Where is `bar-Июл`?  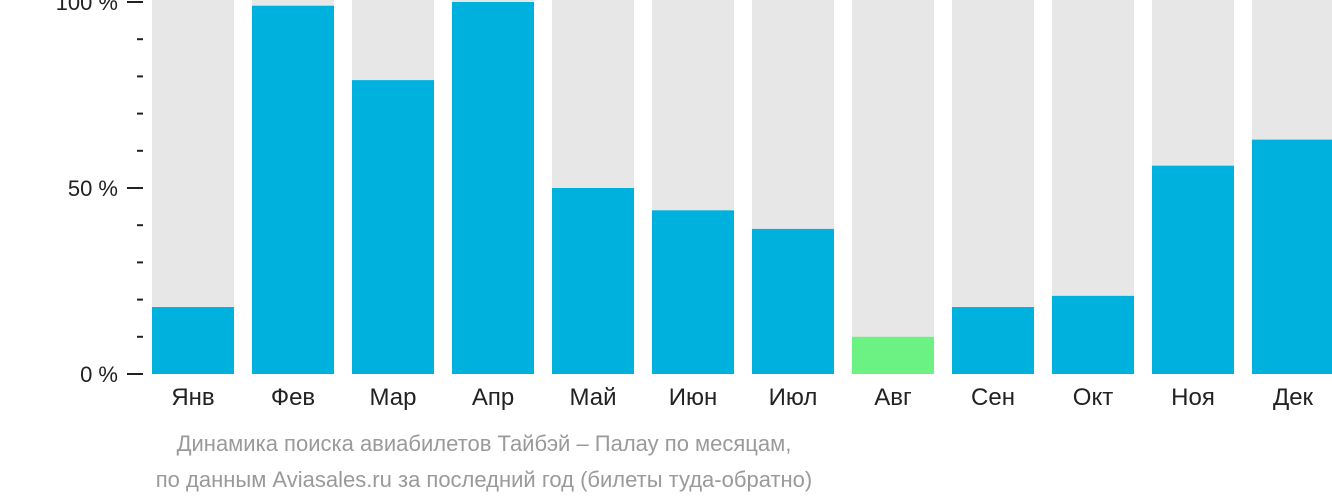
bar-Июл is located at coordinates (793, 301).